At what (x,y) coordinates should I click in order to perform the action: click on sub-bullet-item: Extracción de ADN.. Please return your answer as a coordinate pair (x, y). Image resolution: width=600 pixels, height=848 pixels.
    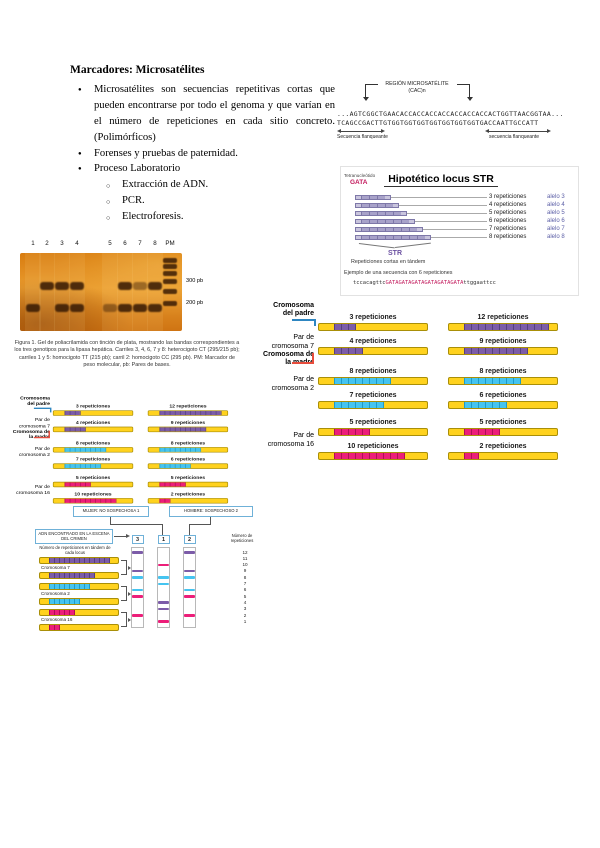
    Looking at the image, I should click on (202, 185).